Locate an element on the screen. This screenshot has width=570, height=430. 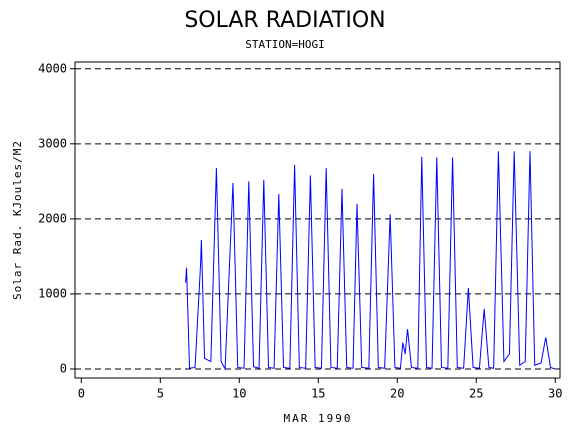
y-tick-label: 3000 is located at coordinates (52, 143).